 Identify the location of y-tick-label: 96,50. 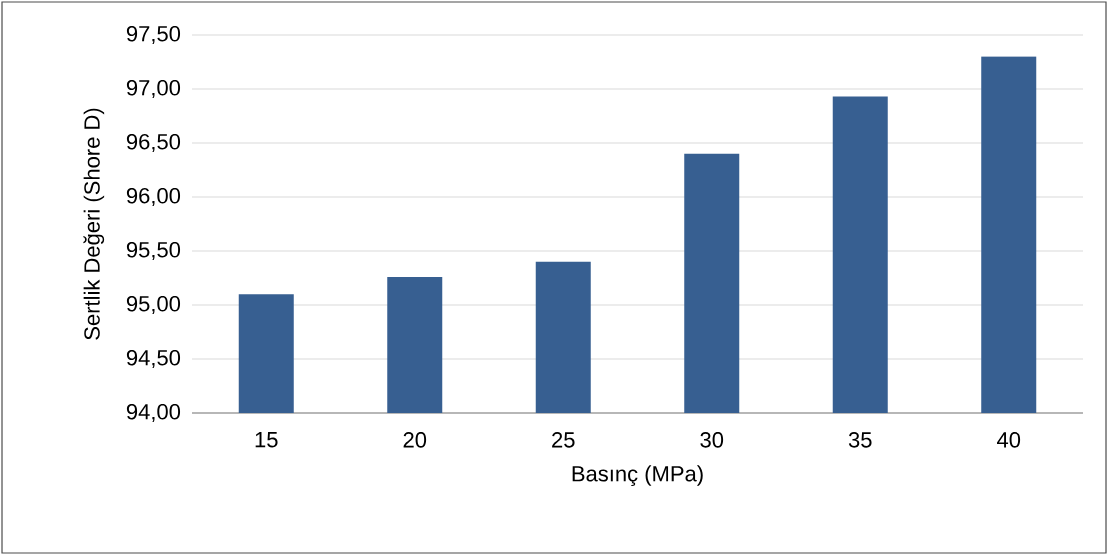
(153, 143).